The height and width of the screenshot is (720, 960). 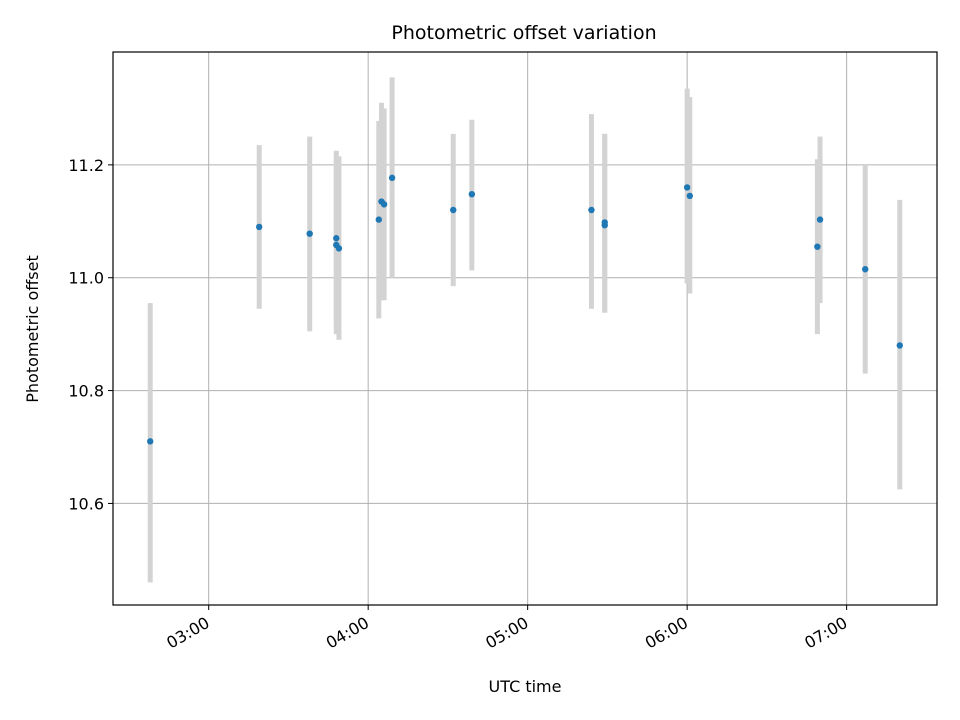 What do you see at coordinates (86, 391) in the screenshot?
I see `y-tick-label: 10.8` at bounding box center [86, 391].